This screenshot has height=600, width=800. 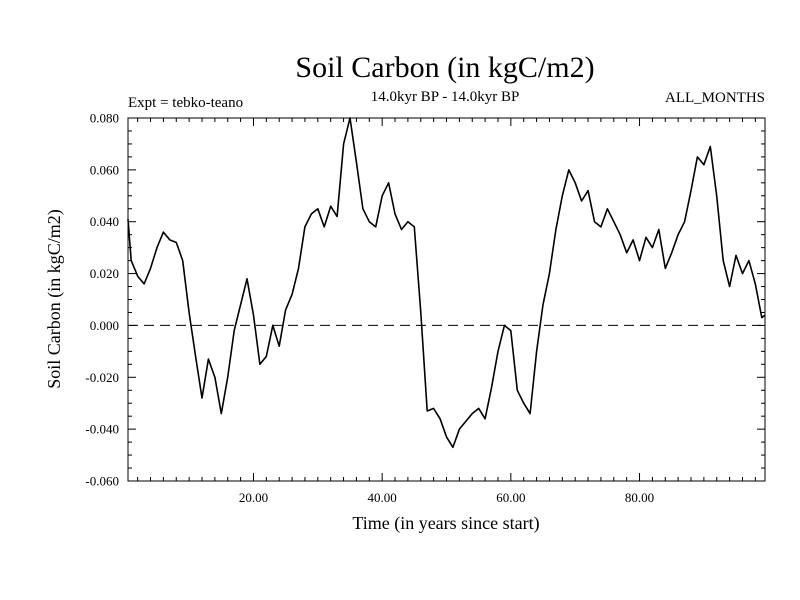 I want to click on y-tick-label: -0.020, so click(x=102, y=377).